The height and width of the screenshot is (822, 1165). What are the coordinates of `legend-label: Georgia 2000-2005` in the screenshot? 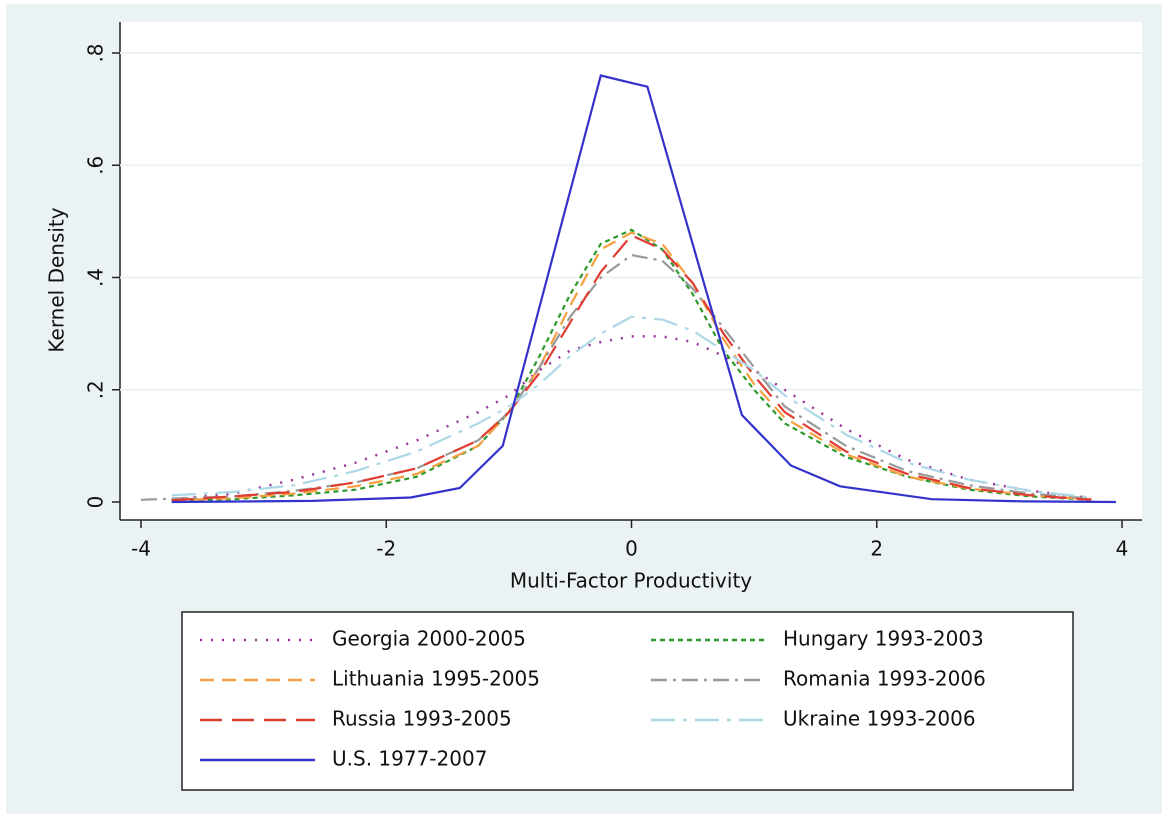 It's located at (429, 639).